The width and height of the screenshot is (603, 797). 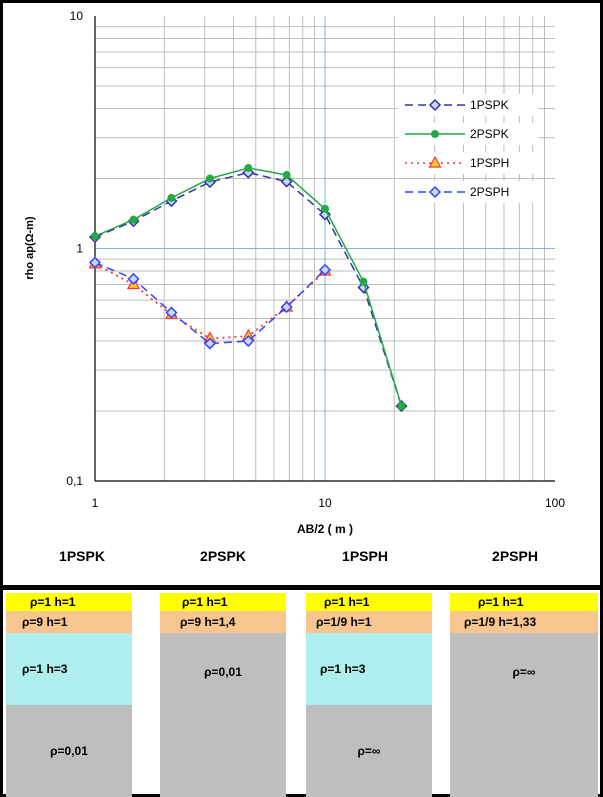 What do you see at coordinates (82, 556) in the screenshot?
I see `model-title-1pspk: 1PSPK` at bounding box center [82, 556].